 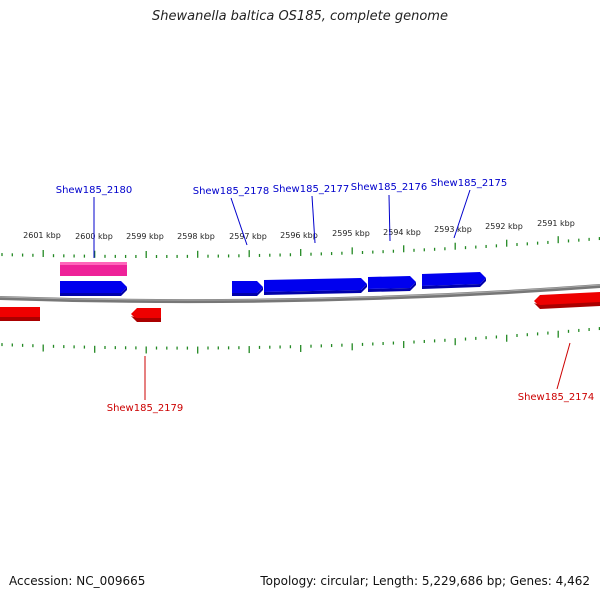 What do you see at coordinates (469, 183) in the screenshot?
I see `gene-label: Shew185_2175` at bounding box center [469, 183].